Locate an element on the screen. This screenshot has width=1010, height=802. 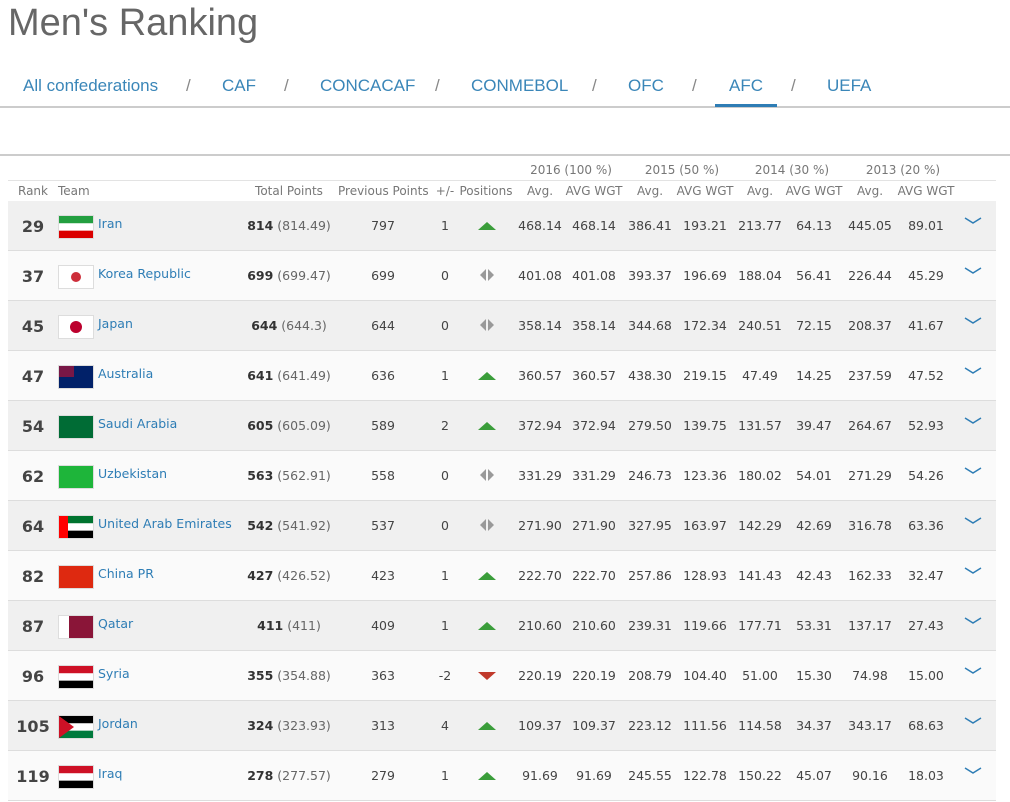
team-link: Iraq is located at coordinates (110, 773).